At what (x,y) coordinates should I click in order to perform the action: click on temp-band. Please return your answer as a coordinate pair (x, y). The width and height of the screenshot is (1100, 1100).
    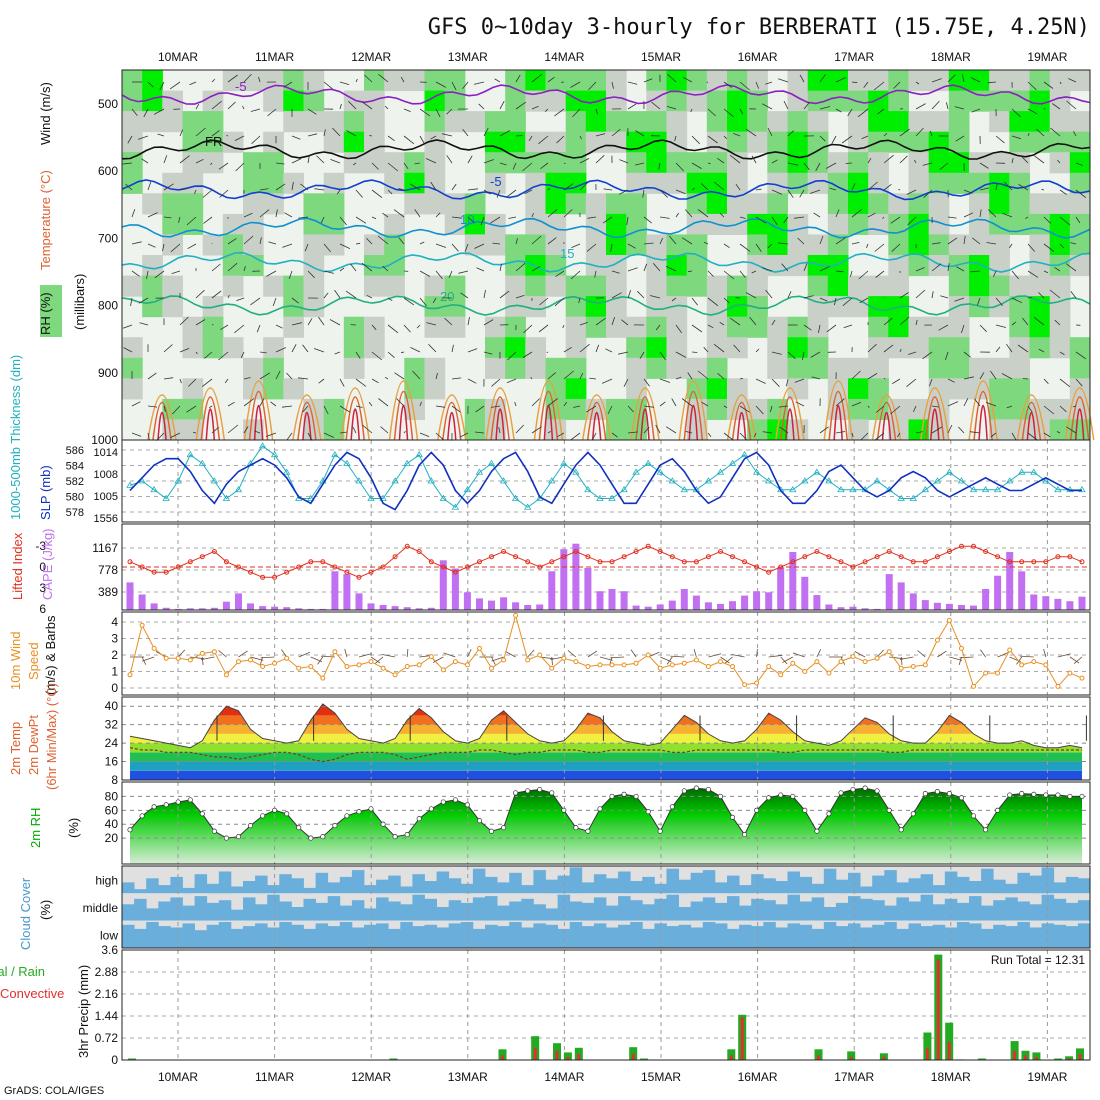
    Looking at the image, I should click on (606, 738).